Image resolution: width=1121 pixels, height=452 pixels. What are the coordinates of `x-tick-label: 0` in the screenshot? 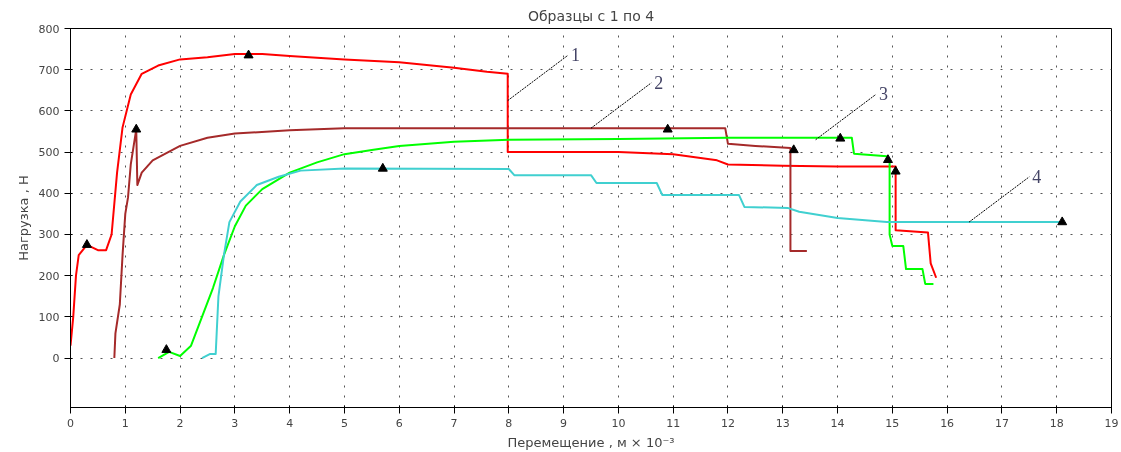 It's located at (70, 423).